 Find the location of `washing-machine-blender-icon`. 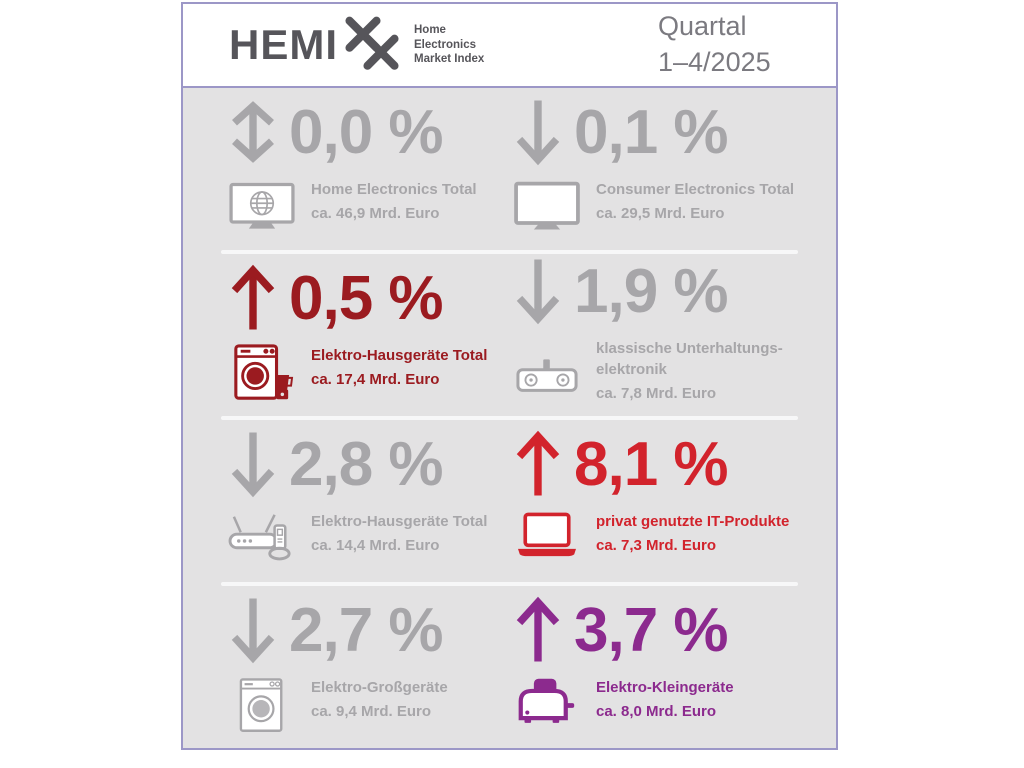

washing-machine-blender-icon is located at coordinates (262, 376).